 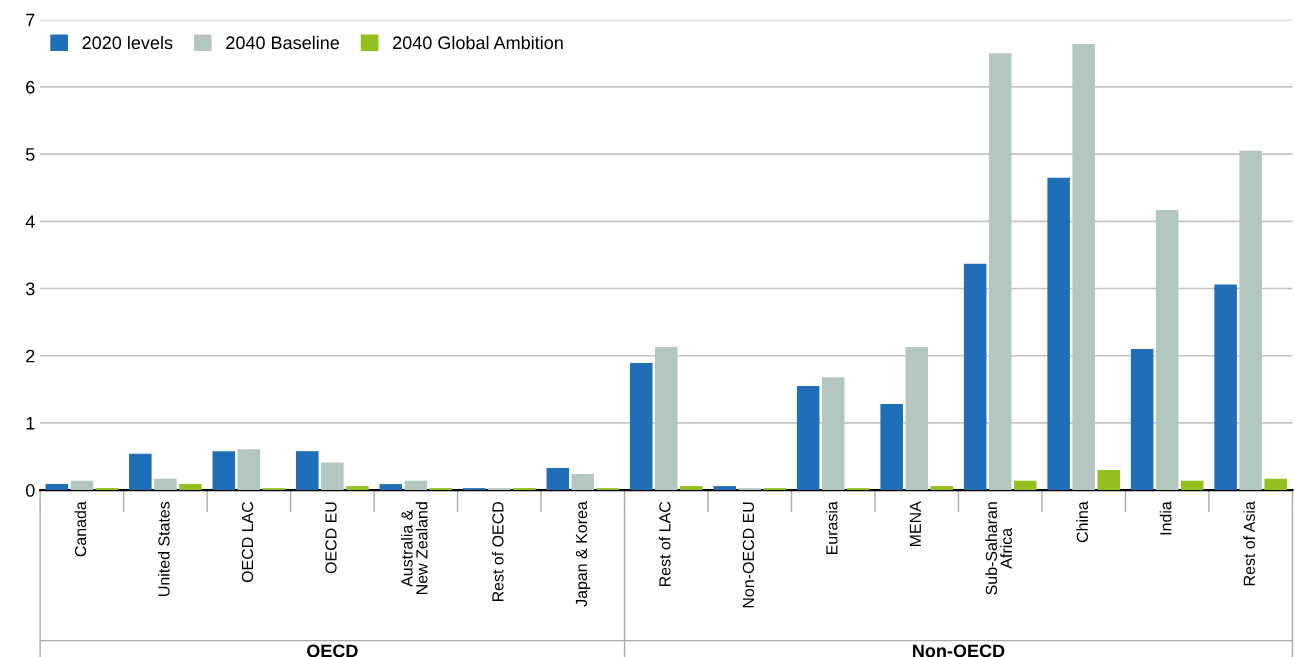 What do you see at coordinates (30, 289) in the screenshot?
I see `y-tick-label: 3` at bounding box center [30, 289].